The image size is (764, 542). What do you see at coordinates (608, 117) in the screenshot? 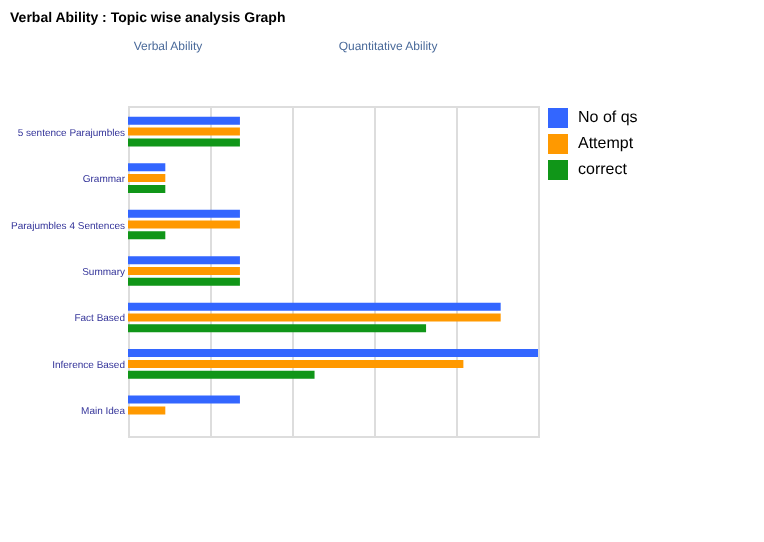
I see `legend-label: No of qs` at bounding box center [608, 117].